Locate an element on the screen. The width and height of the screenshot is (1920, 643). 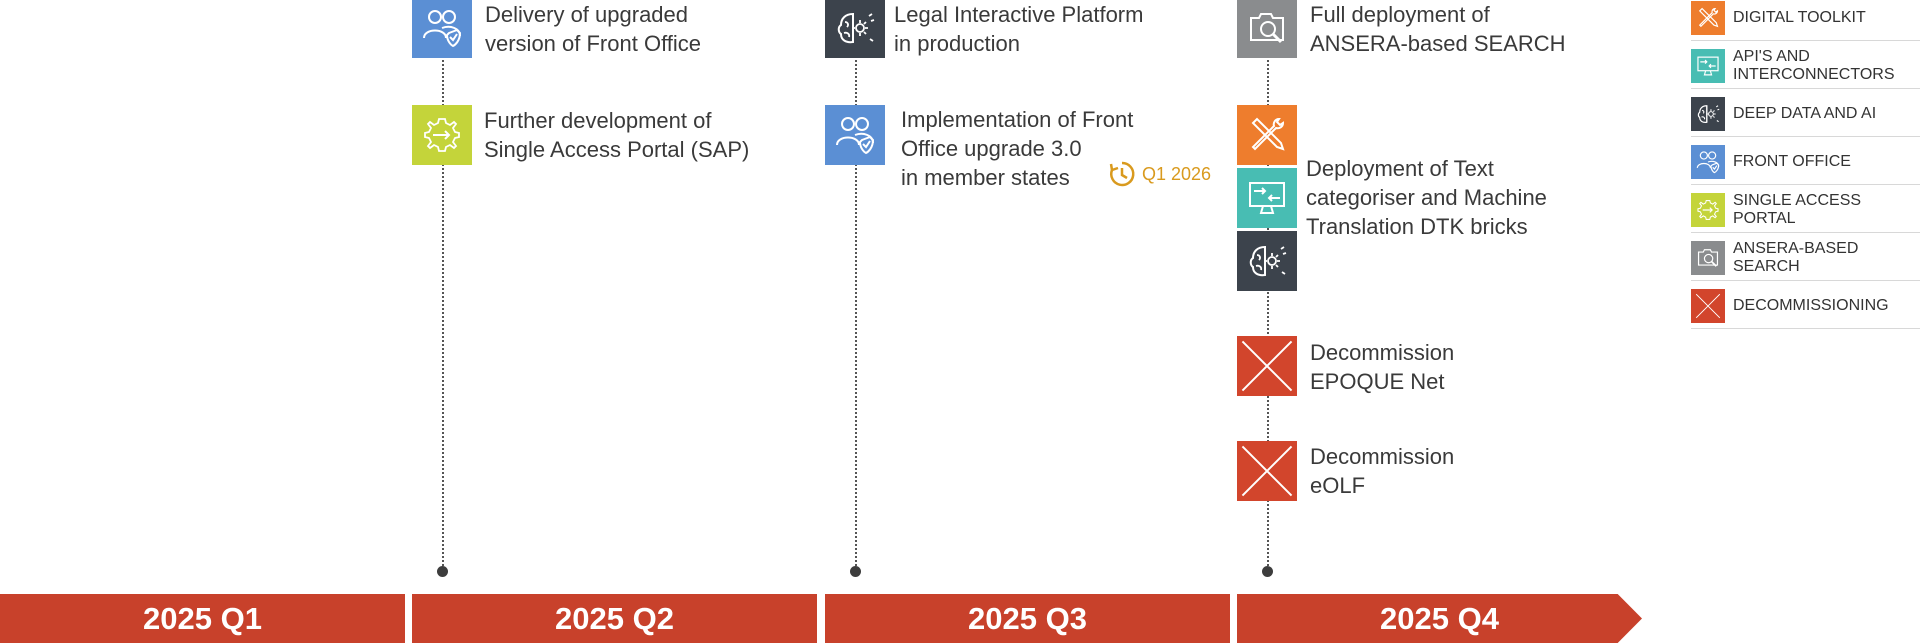
gear-arrow-icon is located at coordinates (1708, 210).